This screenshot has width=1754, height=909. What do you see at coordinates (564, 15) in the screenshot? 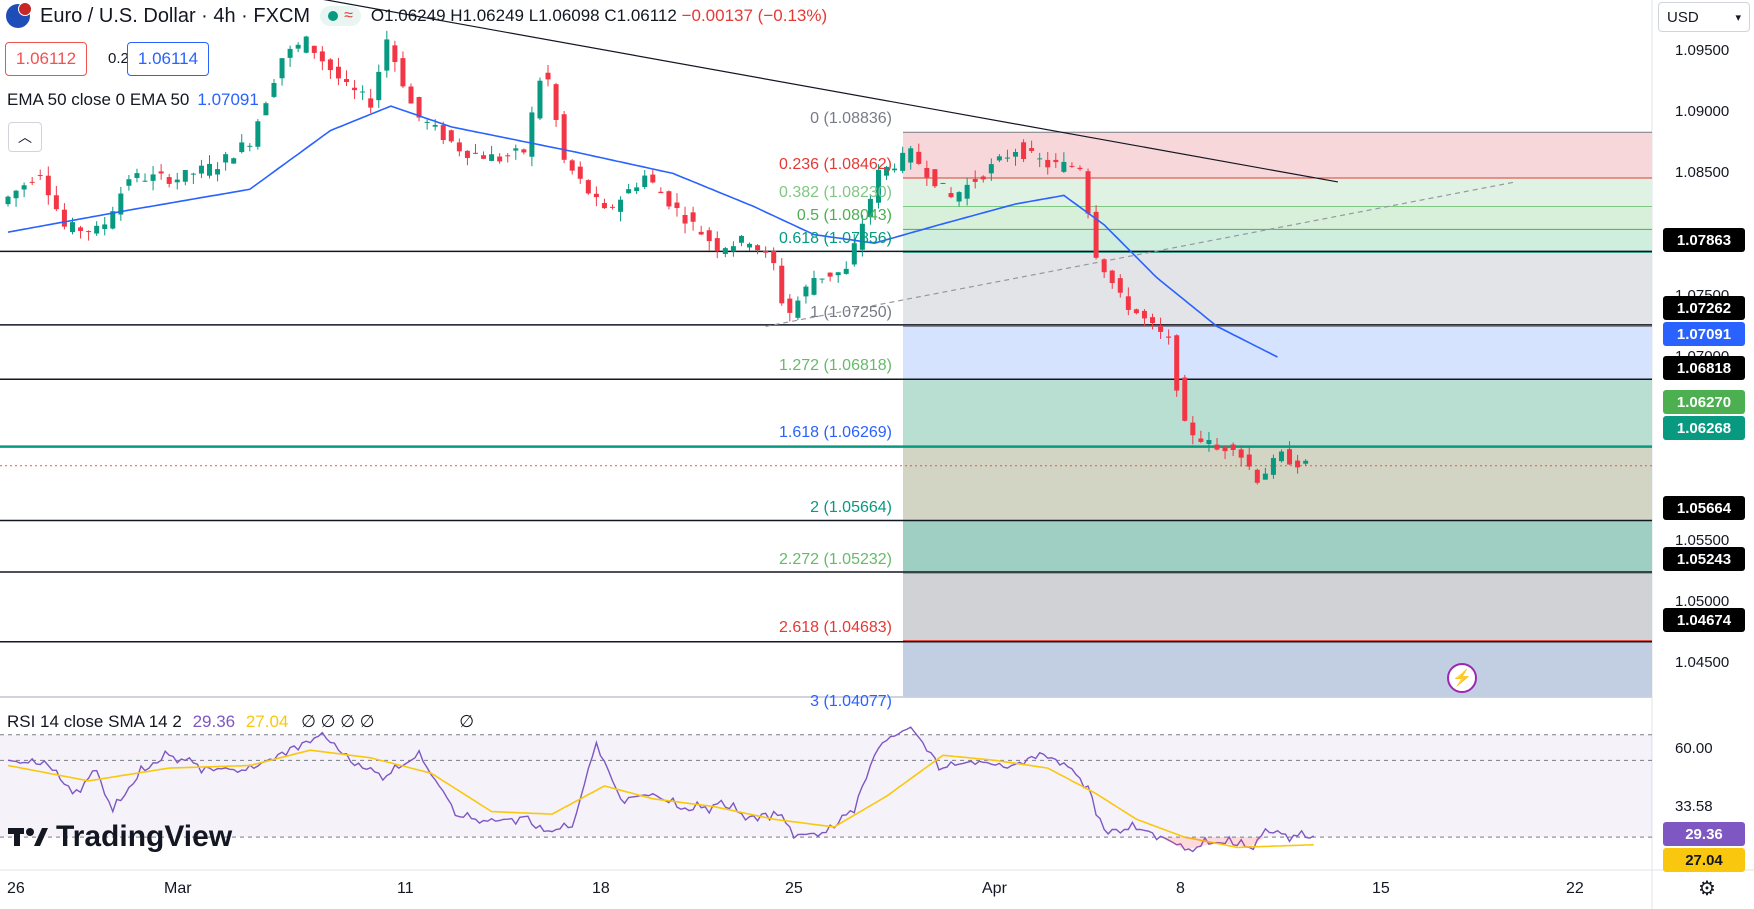
I see `low-value: L1.06098` at bounding box center [564, 15].